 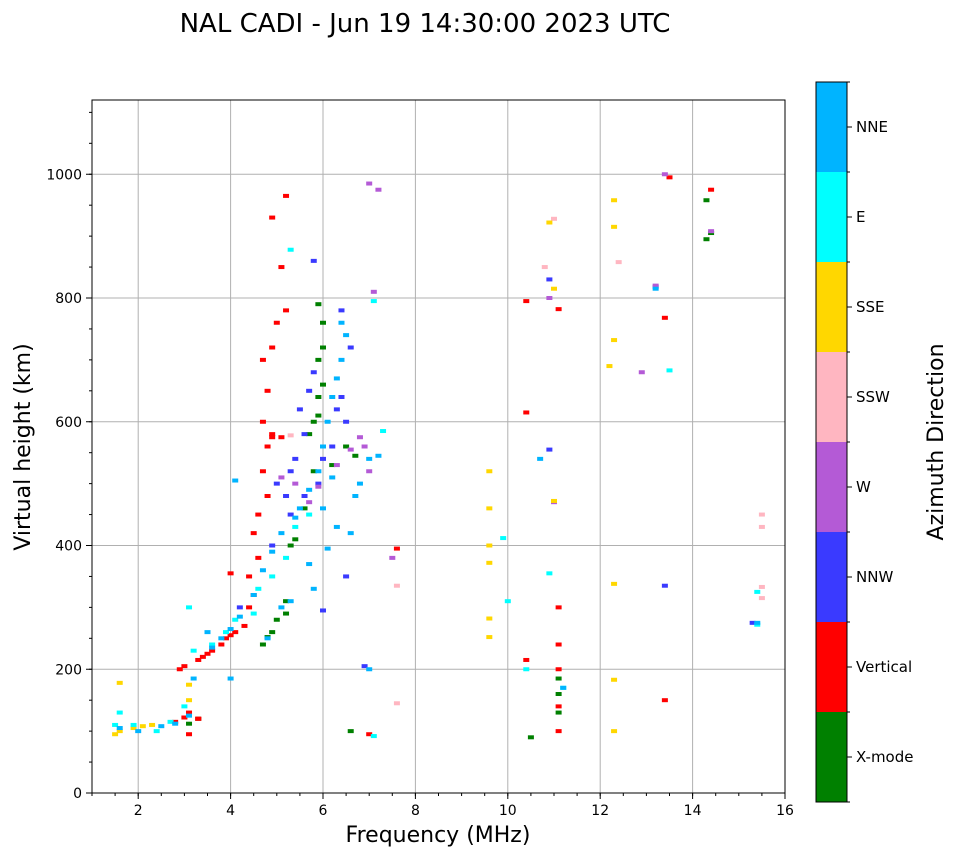 What do you see at coordinates (831, 307) in the screenshot?
I see `colorbar-segment-sse` at bounding box center [831, 307].